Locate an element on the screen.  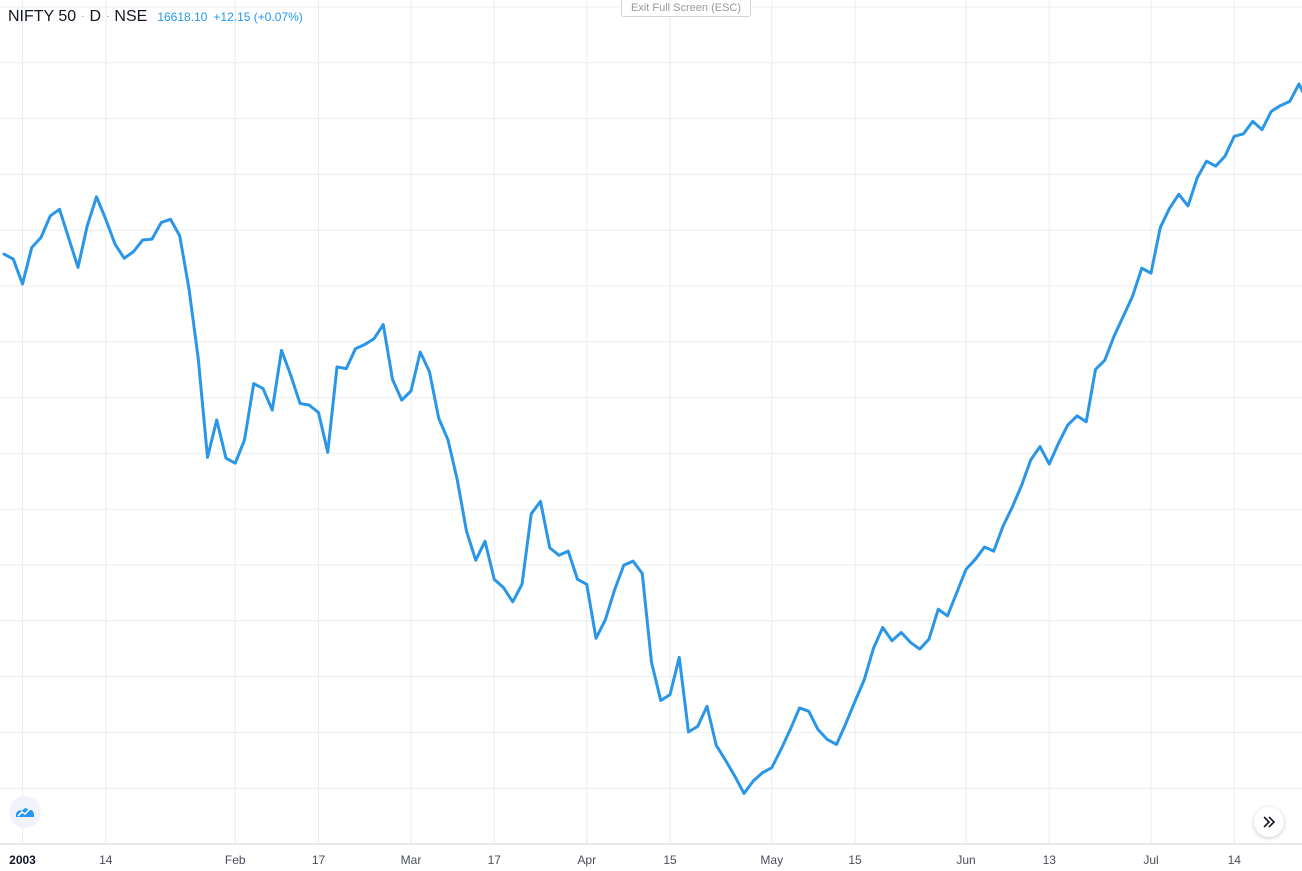
exchange-label: NSE is located at coordinates (131, 16).